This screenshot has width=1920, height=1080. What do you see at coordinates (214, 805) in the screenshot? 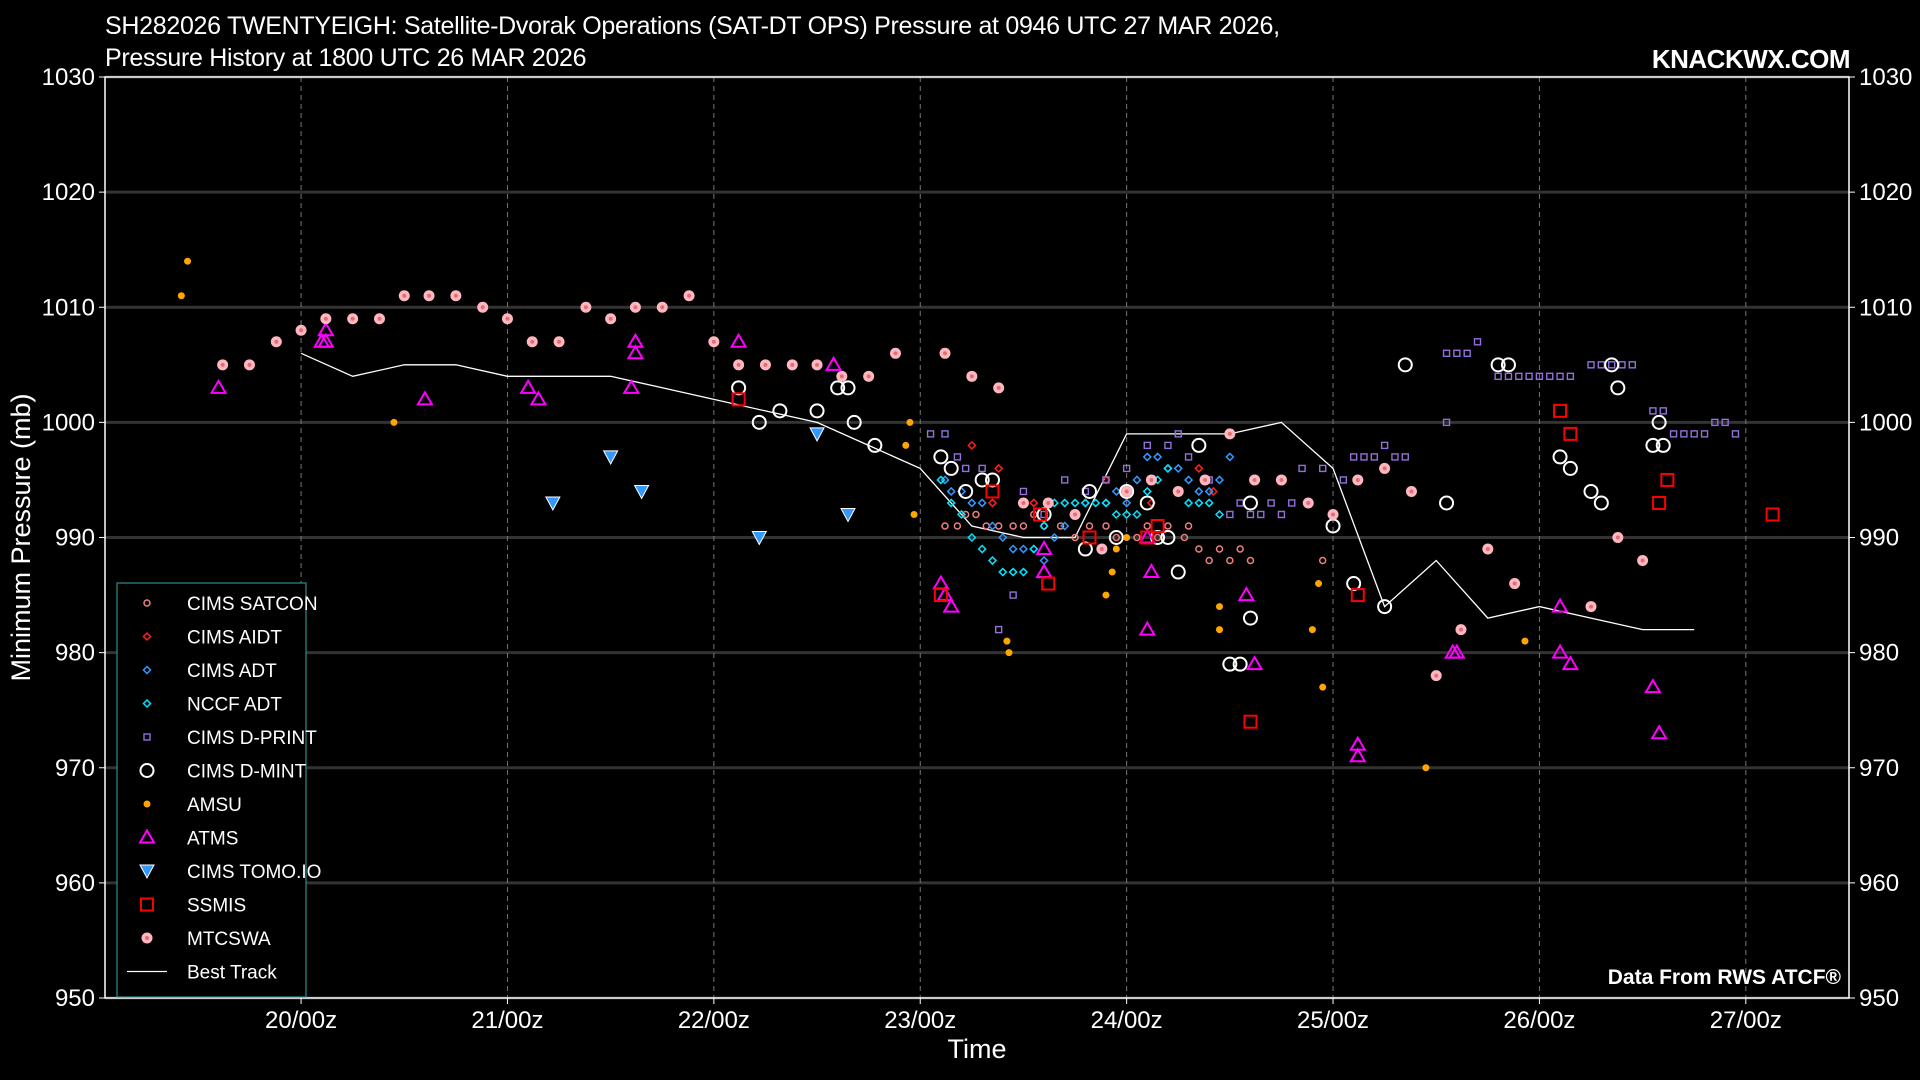
I see `legend-label: AMSU` at bounding box center [214, 805].